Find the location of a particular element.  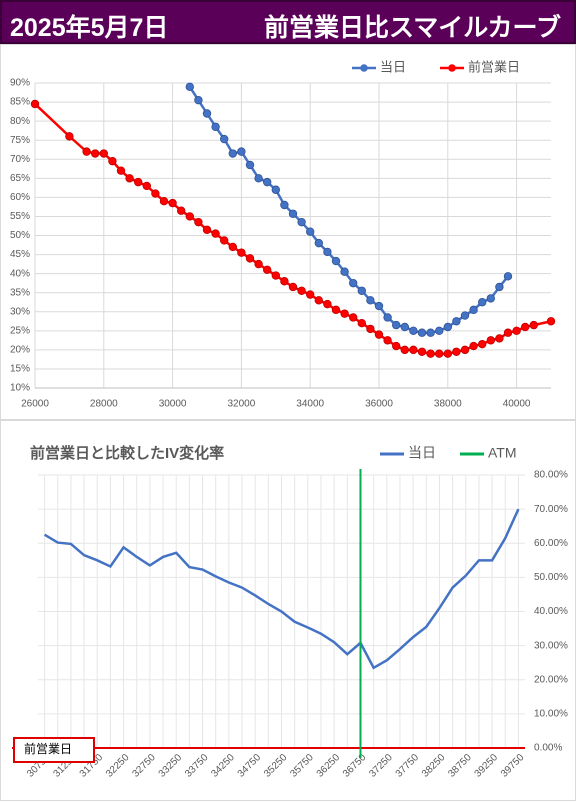

y-tick-label: 60% is located at coordinates (20, 197).